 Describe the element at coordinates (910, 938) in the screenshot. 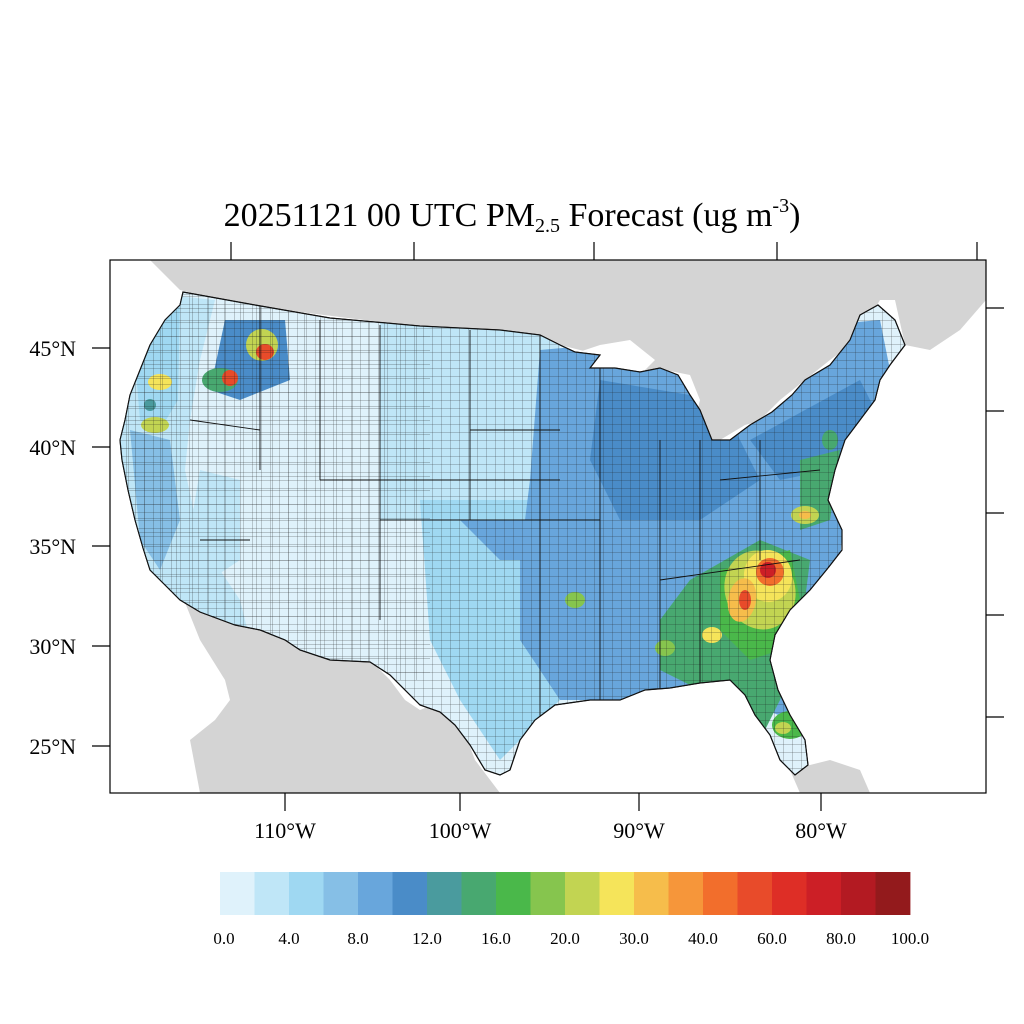

I see `colorbar-tick-label: 100.0` at that location.